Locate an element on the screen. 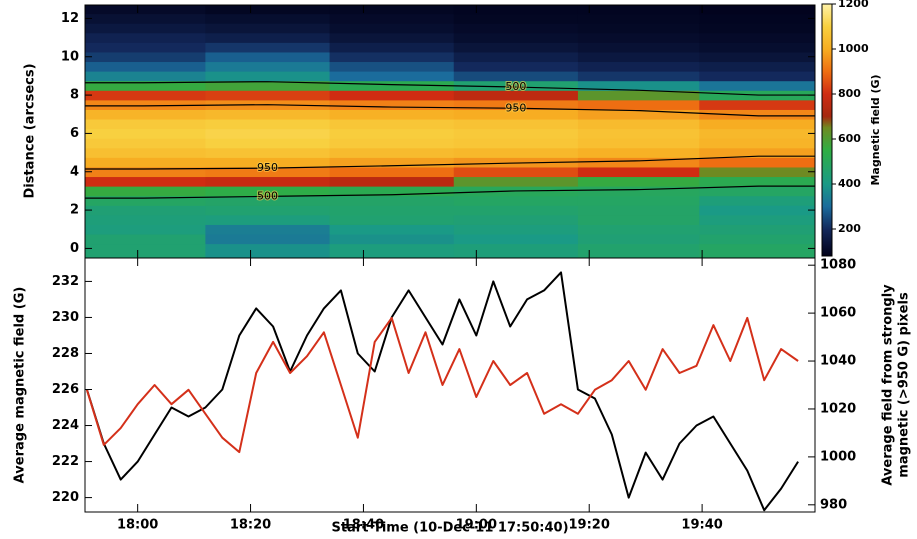 The image size is (917, 539). x-tick-label: 18:40 is located at coordinates (363, 525).